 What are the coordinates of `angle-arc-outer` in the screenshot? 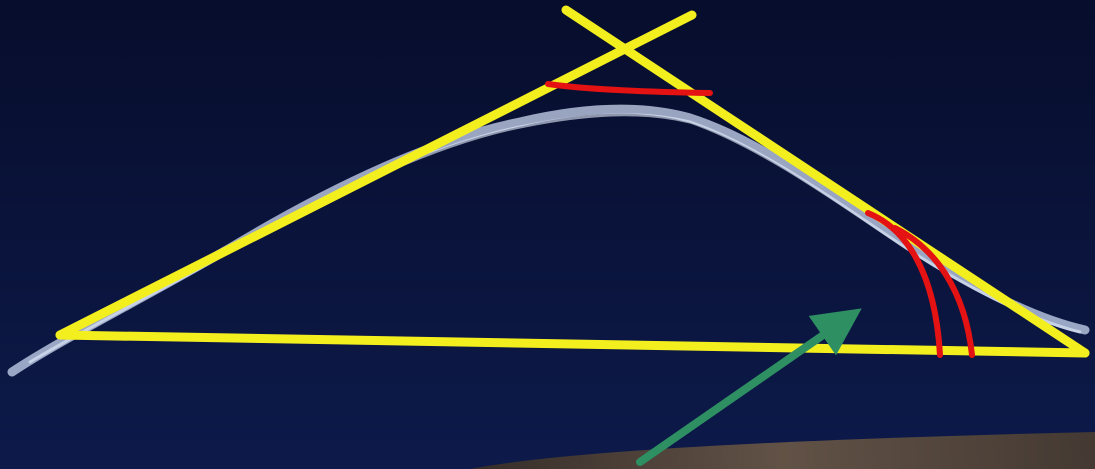 It's located at (933, 291).